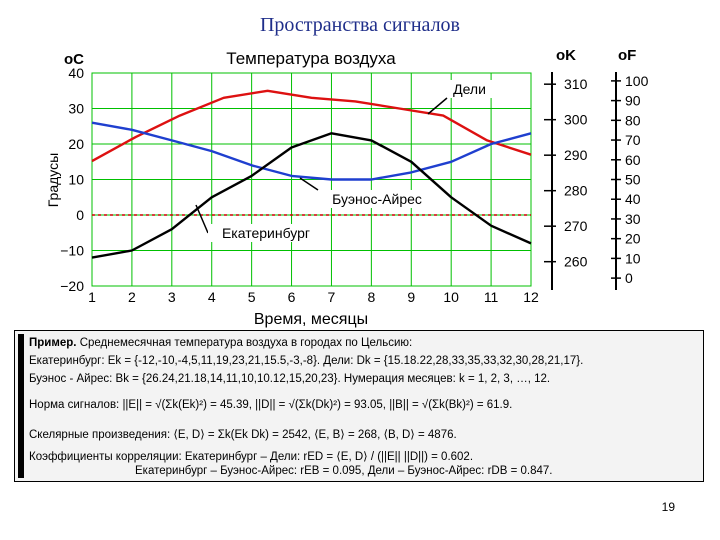 The image size is (720, 540). What do you see at coordinates (72, 286) in the screenshot?
I see `y-tick-label: −20` at bounding box center [72, 286].